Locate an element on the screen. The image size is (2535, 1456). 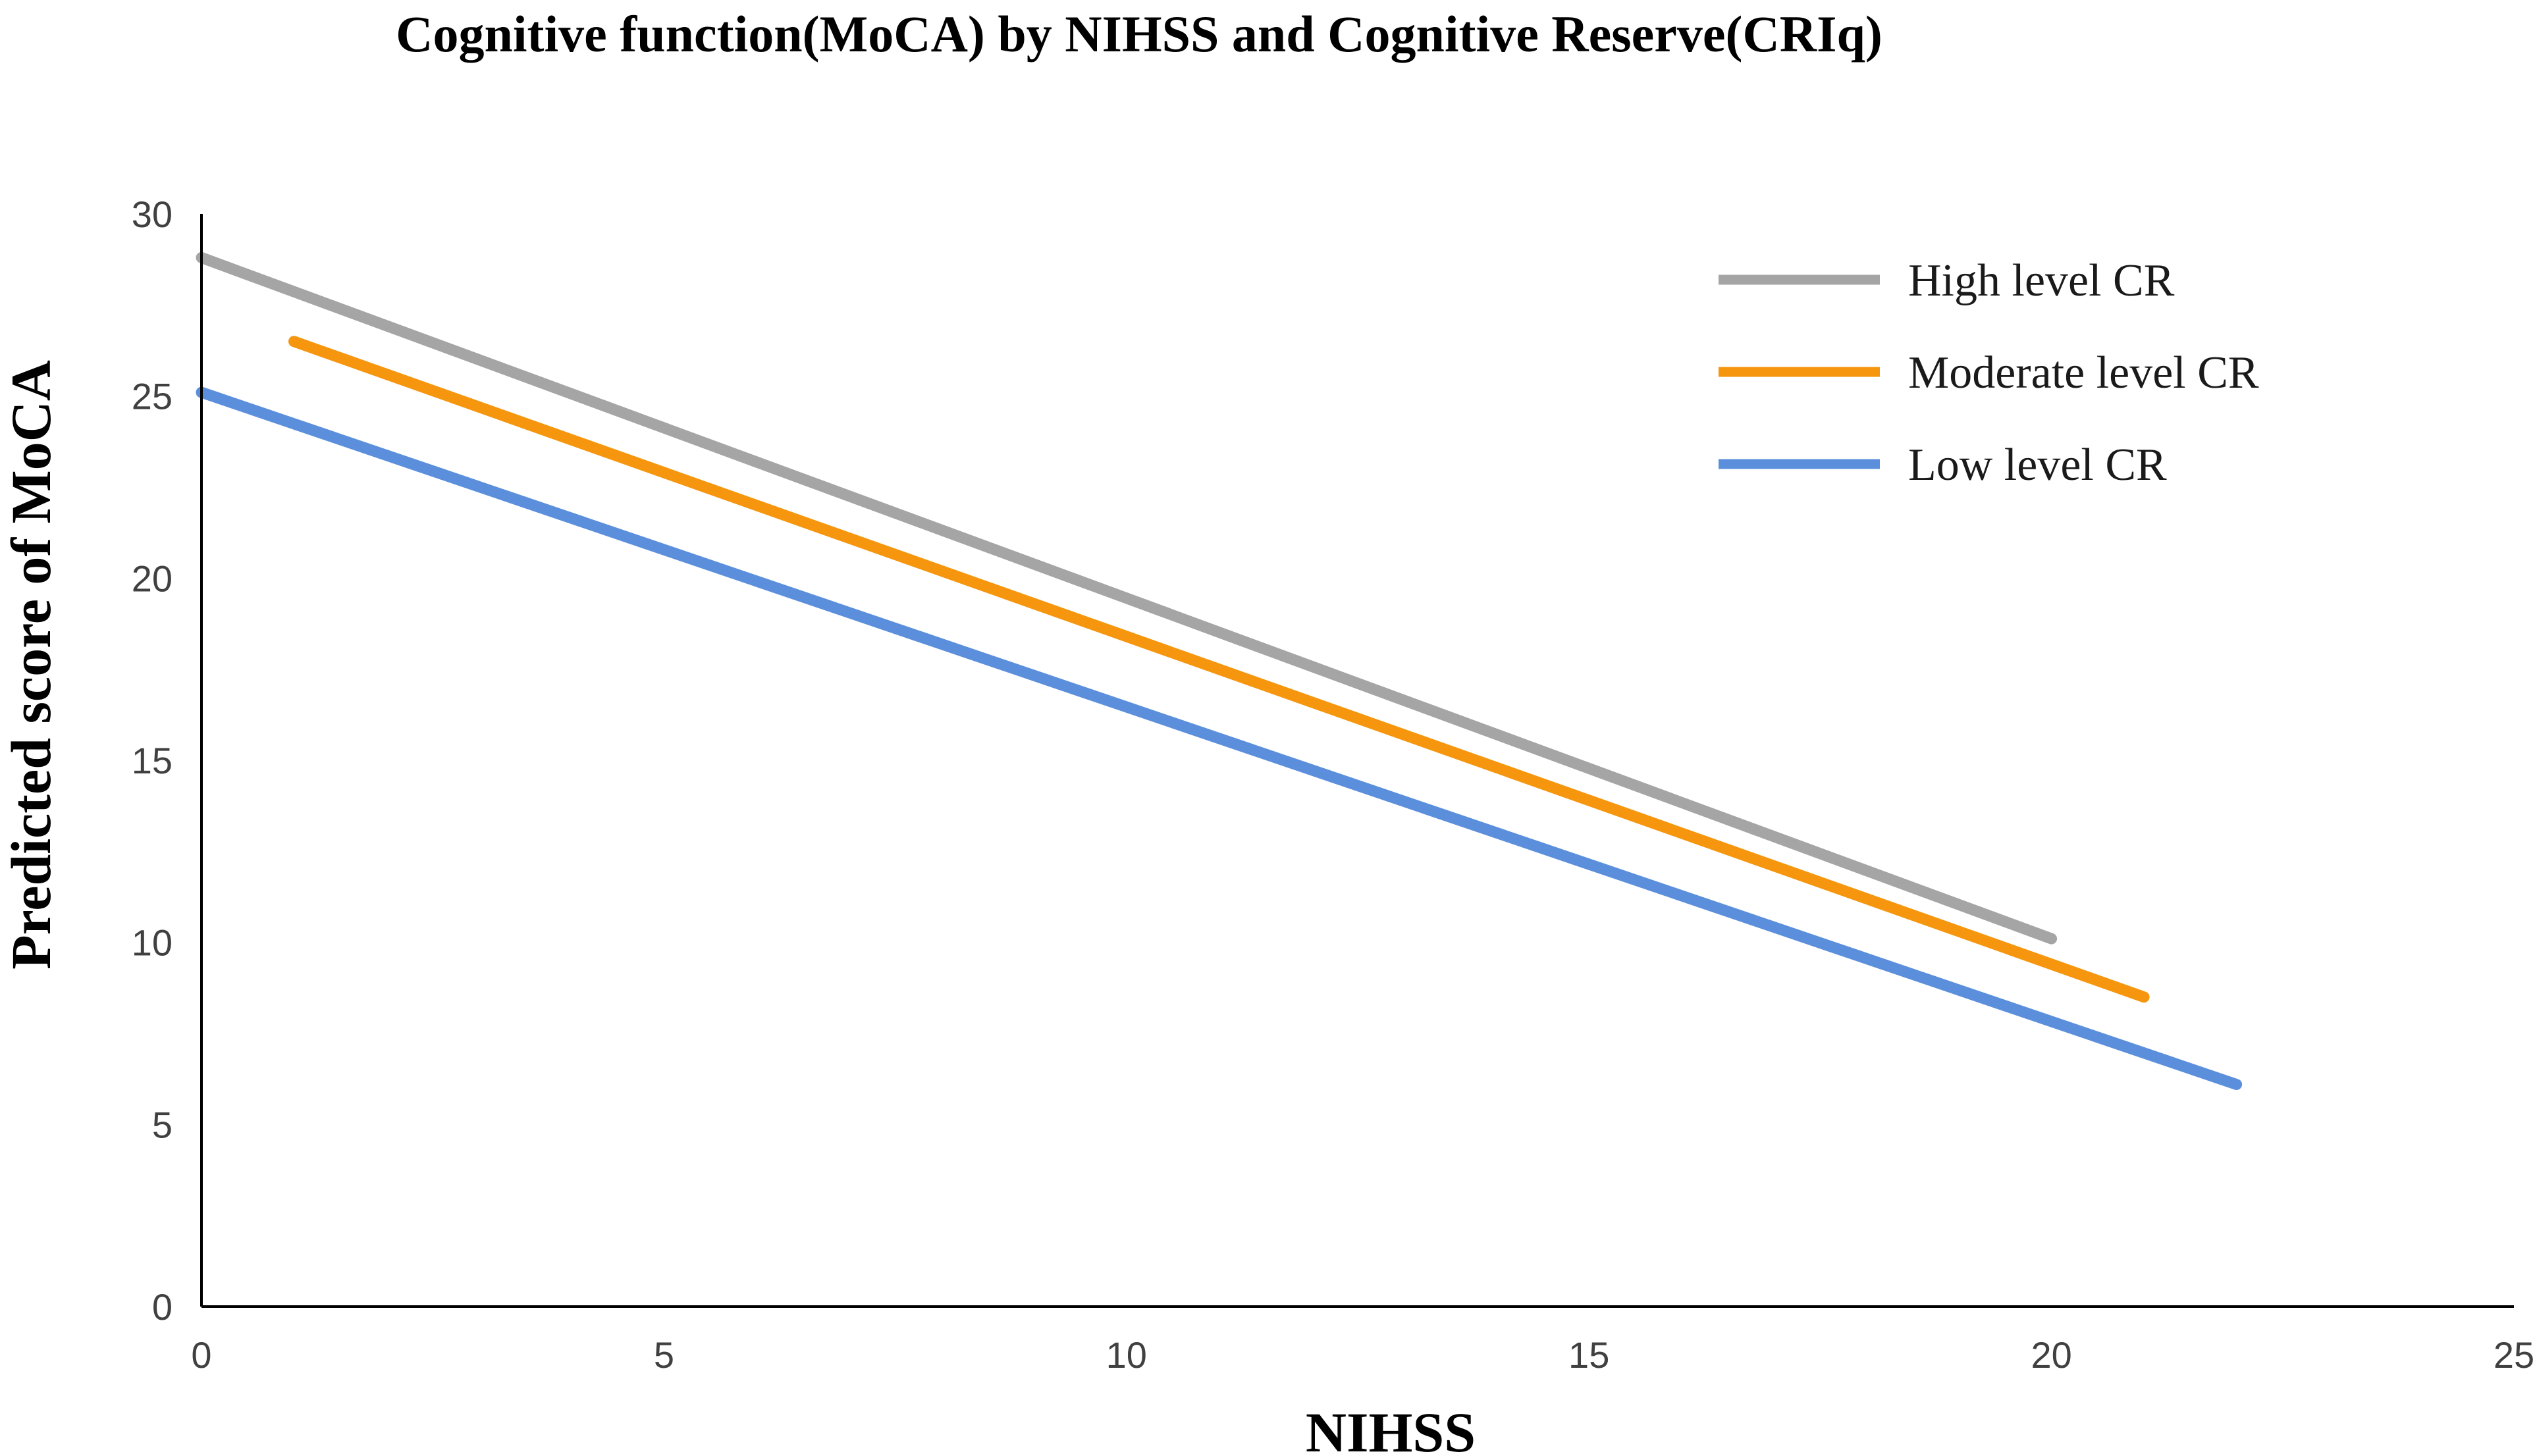
y-tick-label: 20 is located at coordinates (152, 578).